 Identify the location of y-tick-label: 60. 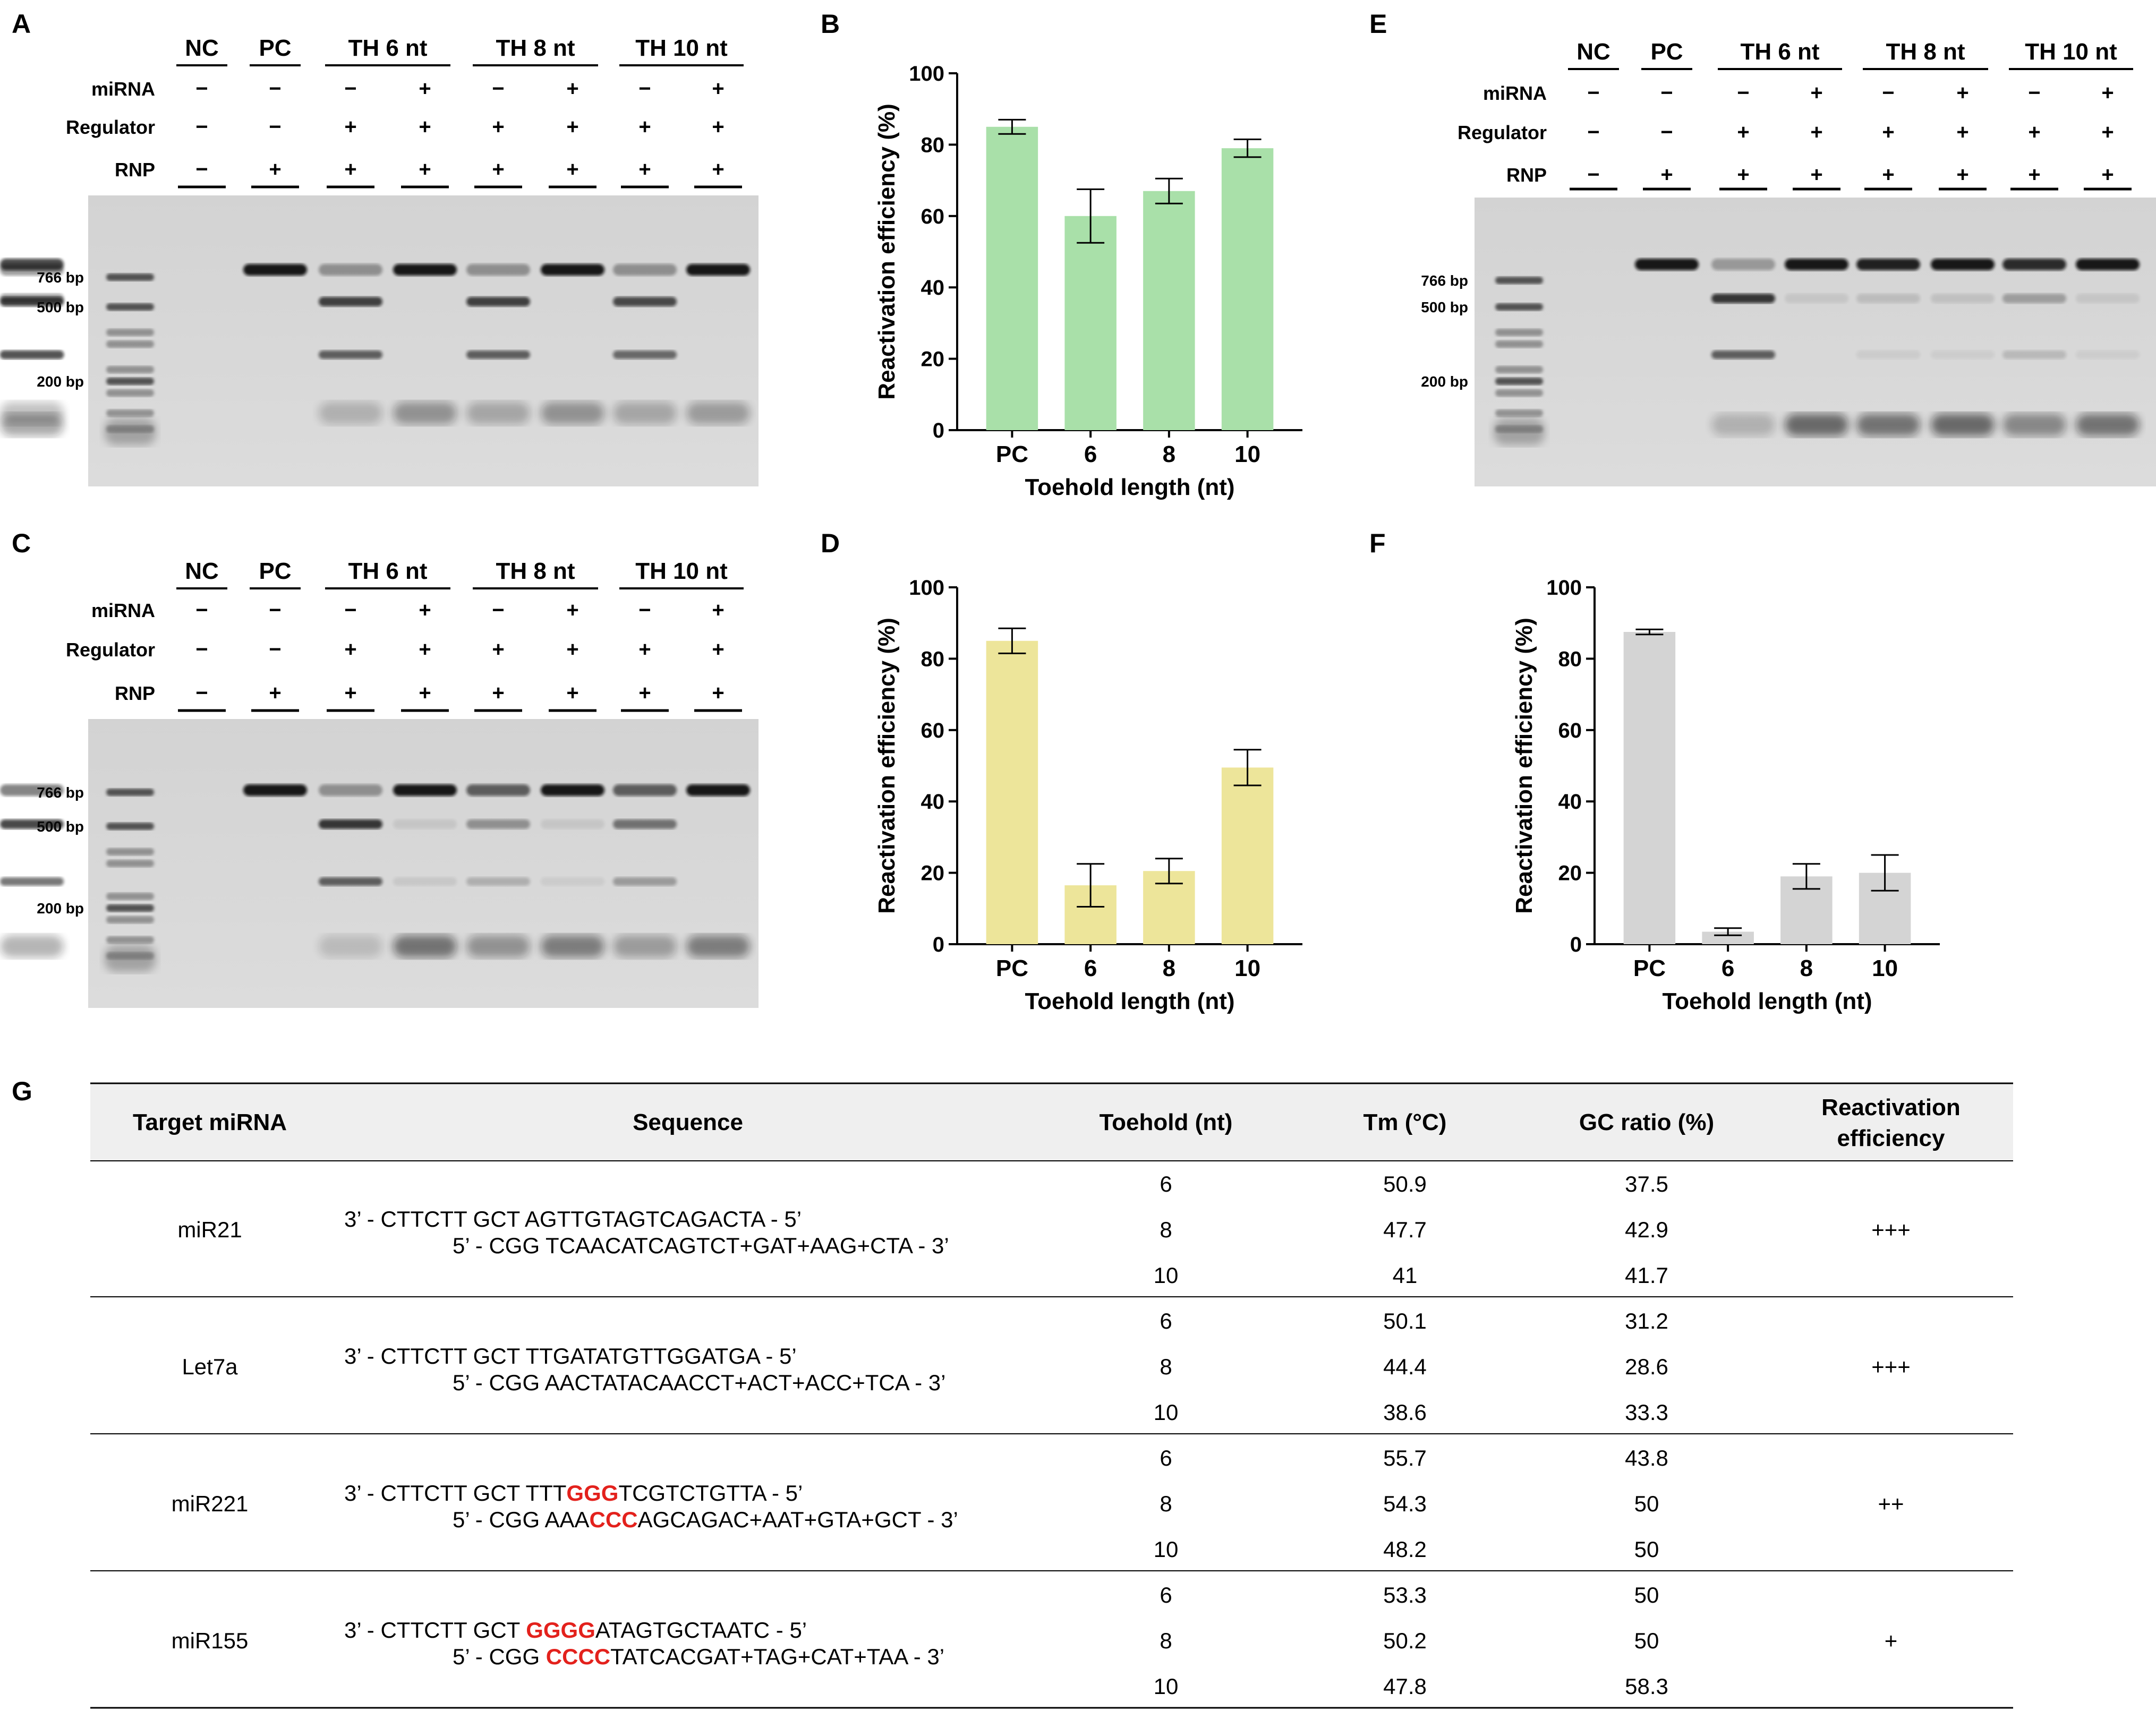
(933, 216).